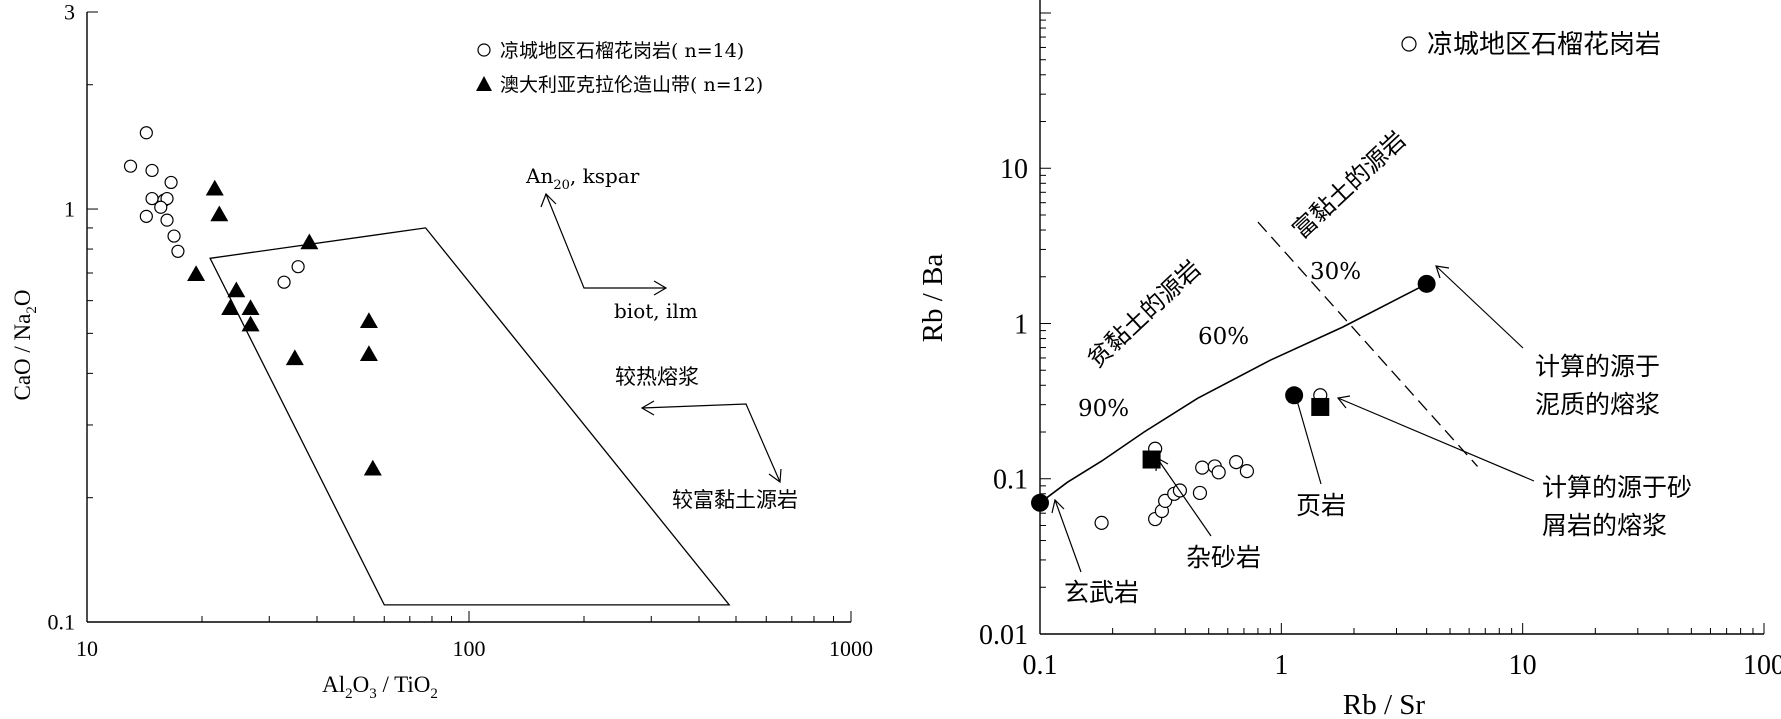 This screenshot has height=719, width=1781. I want to click on greywacke-label: 杂砂岩, so click(1223, 557).